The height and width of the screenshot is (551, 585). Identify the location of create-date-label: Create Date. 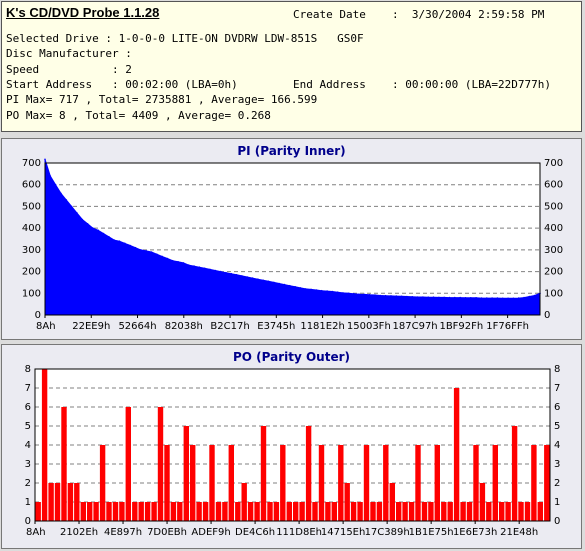
(329, 14).